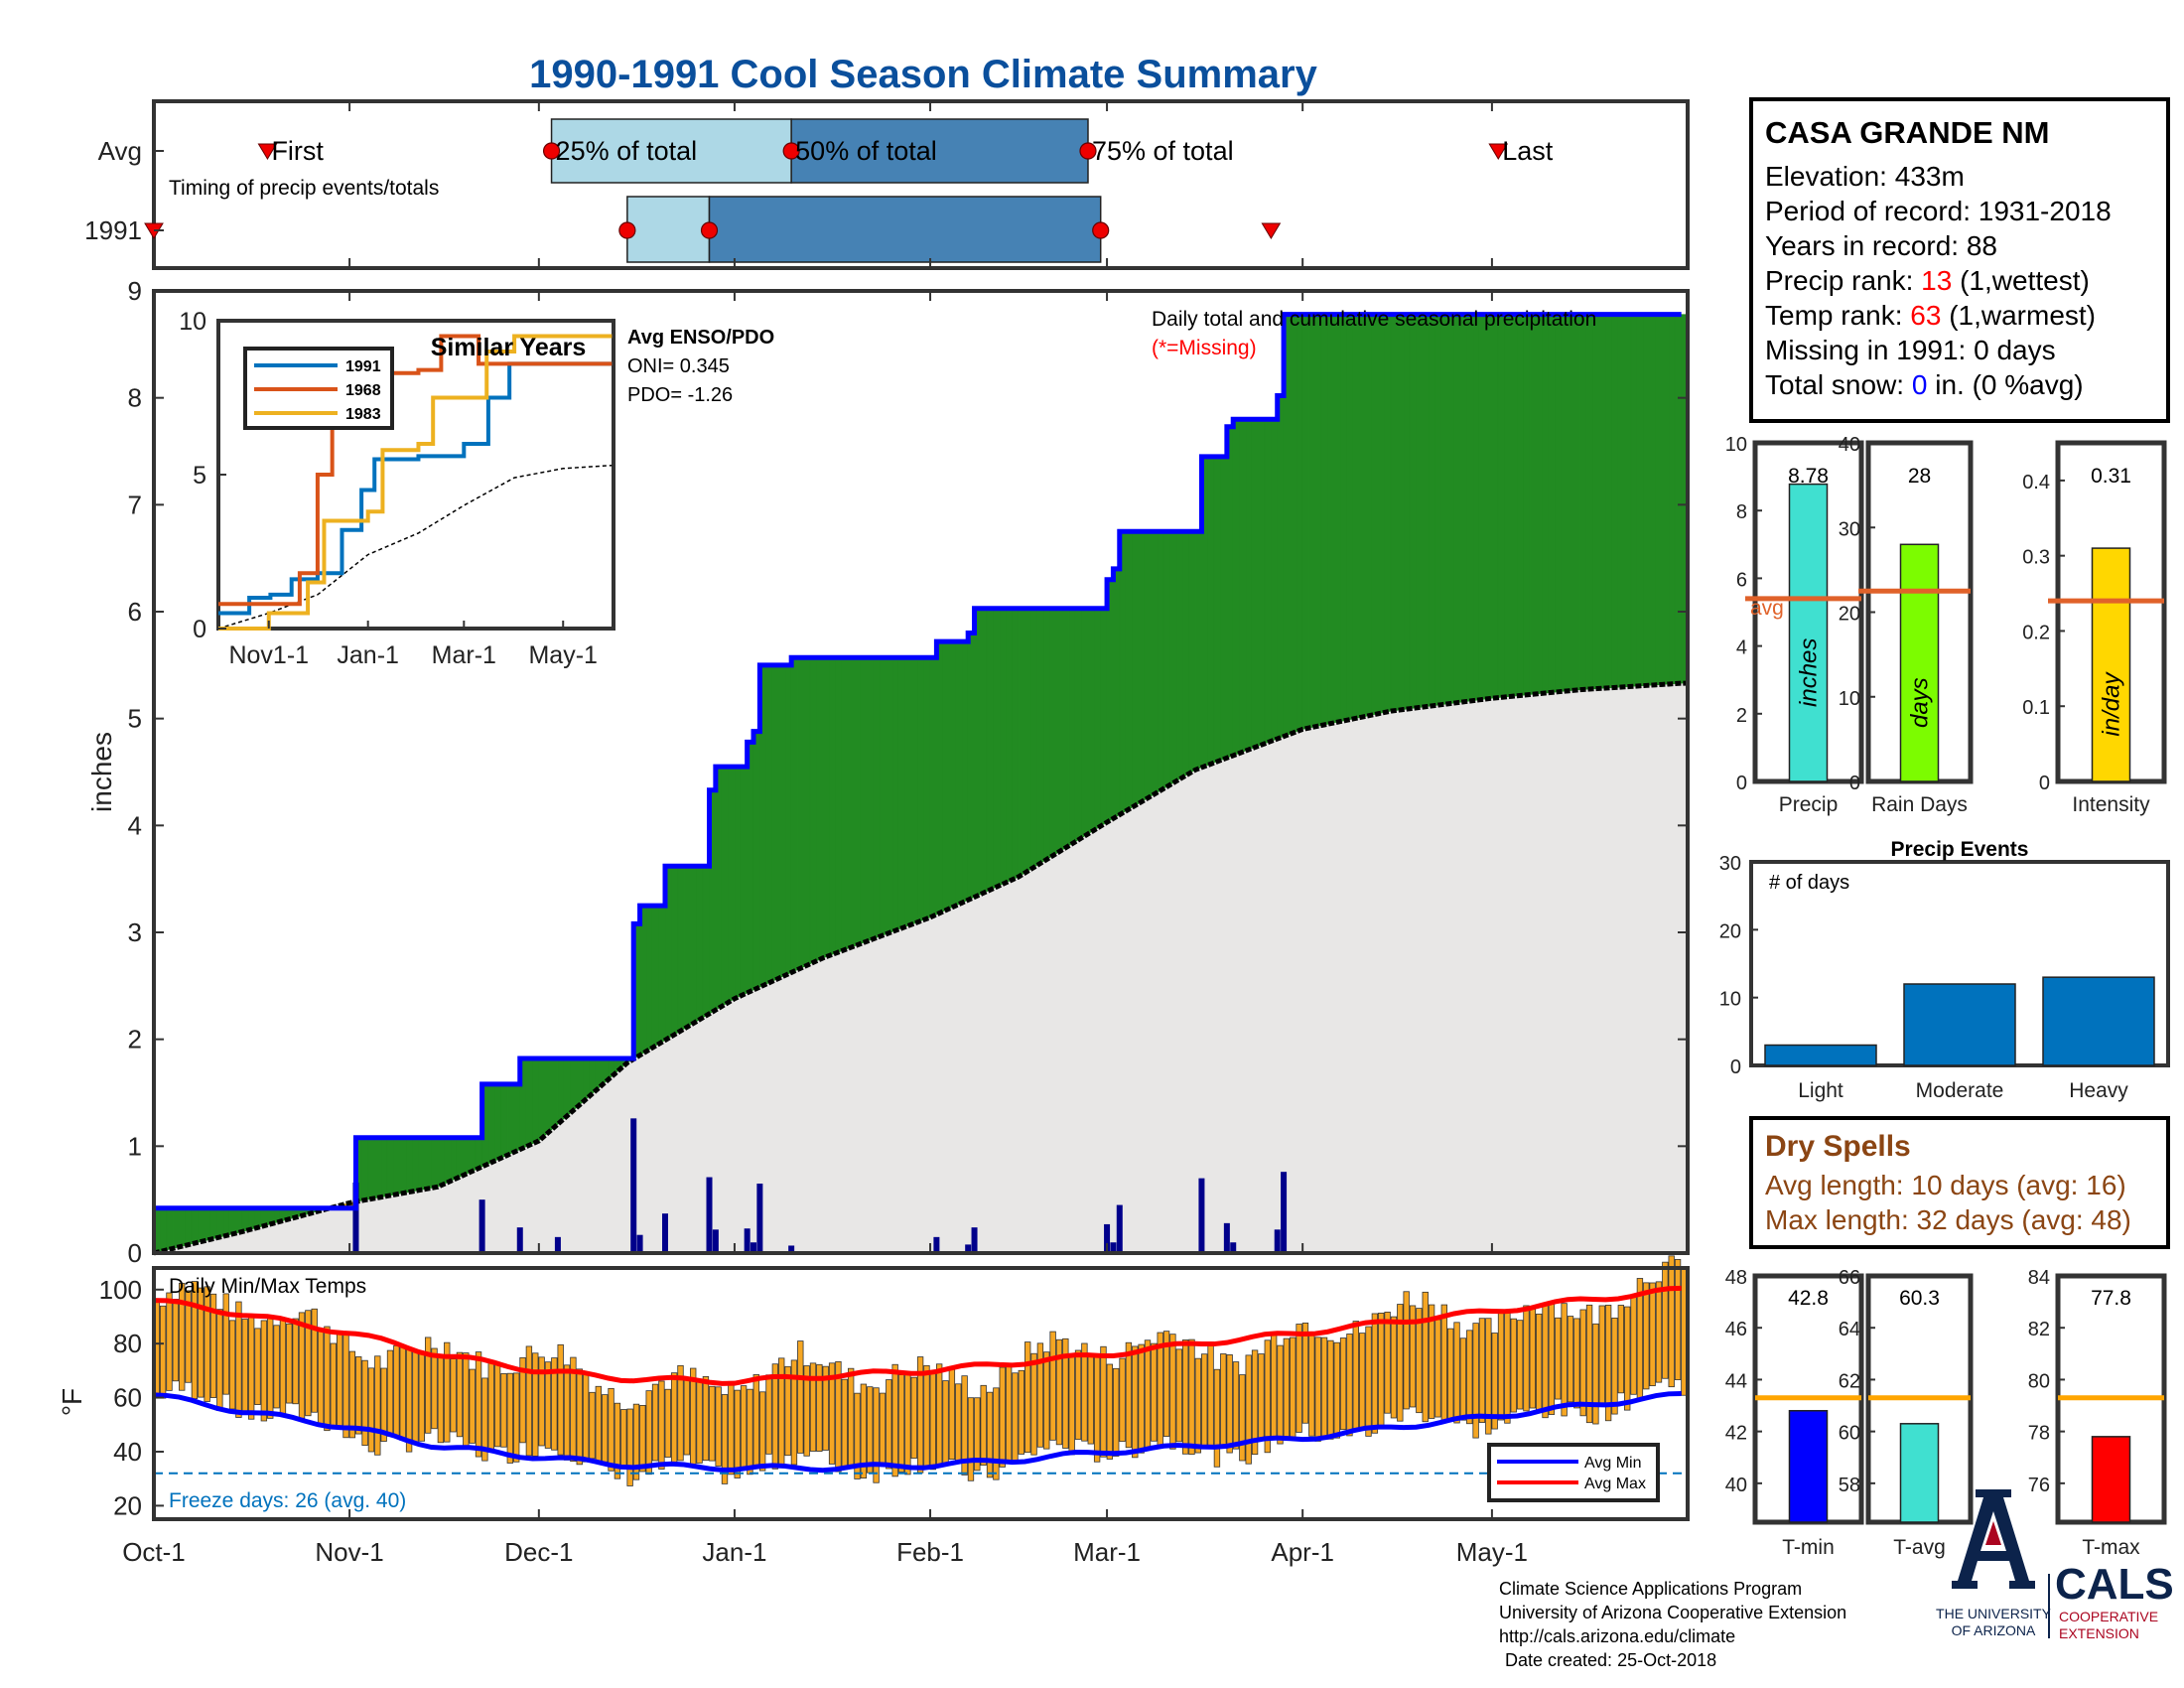 The width and height of the screenshot is (2184, 1688). What do you see at coordinates (1730, 1000) in the screenshot?
I see `events-y-tick-label: 10` at bounding box center [1730, 1000].